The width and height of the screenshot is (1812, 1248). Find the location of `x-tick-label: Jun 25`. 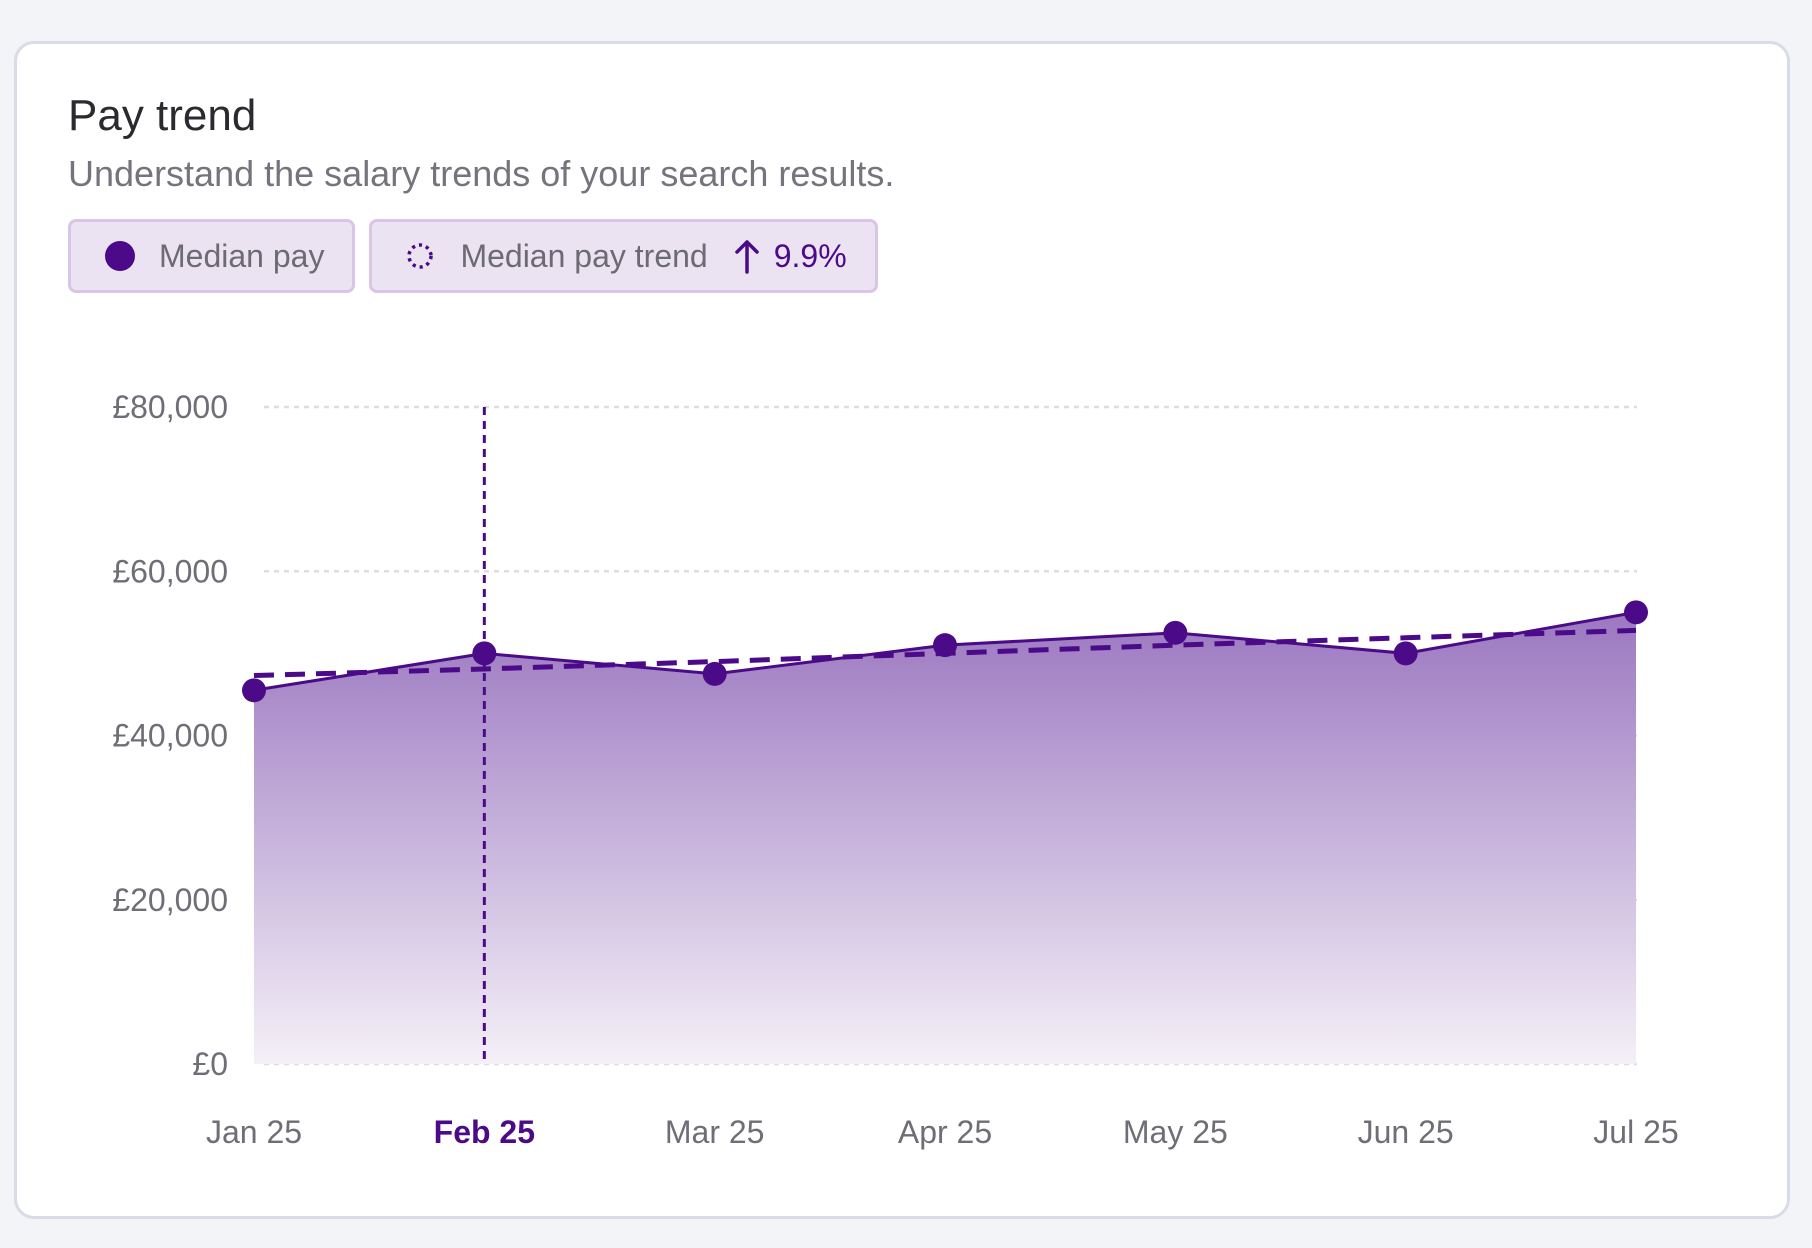

x-tick-label: Jun 25 is located at coordinates (1406, 1132).